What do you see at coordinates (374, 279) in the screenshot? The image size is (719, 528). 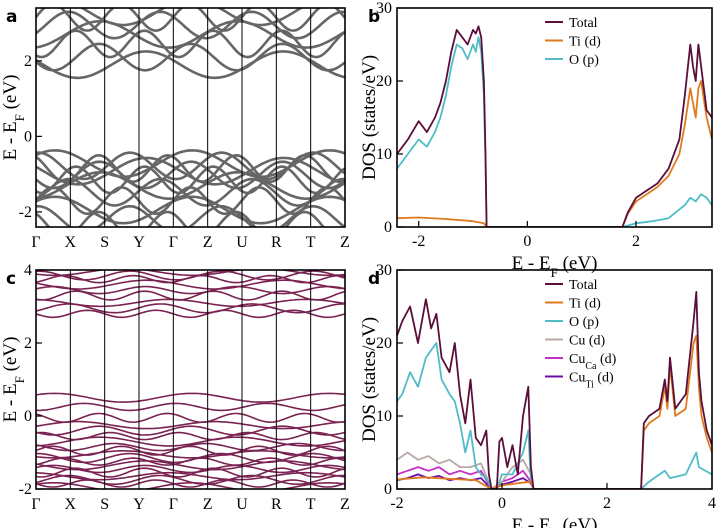 I see `panel-label: d` at bounding box center [374, 279].